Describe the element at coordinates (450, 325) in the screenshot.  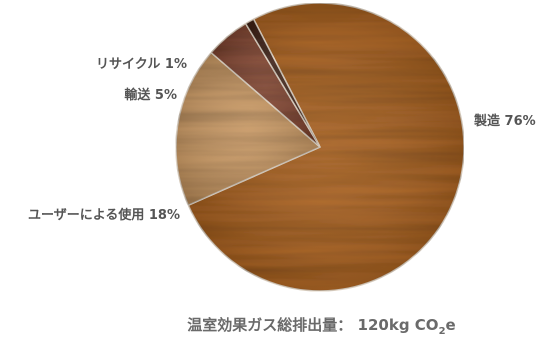
I see `footer-unit-suffix: e` at that location.